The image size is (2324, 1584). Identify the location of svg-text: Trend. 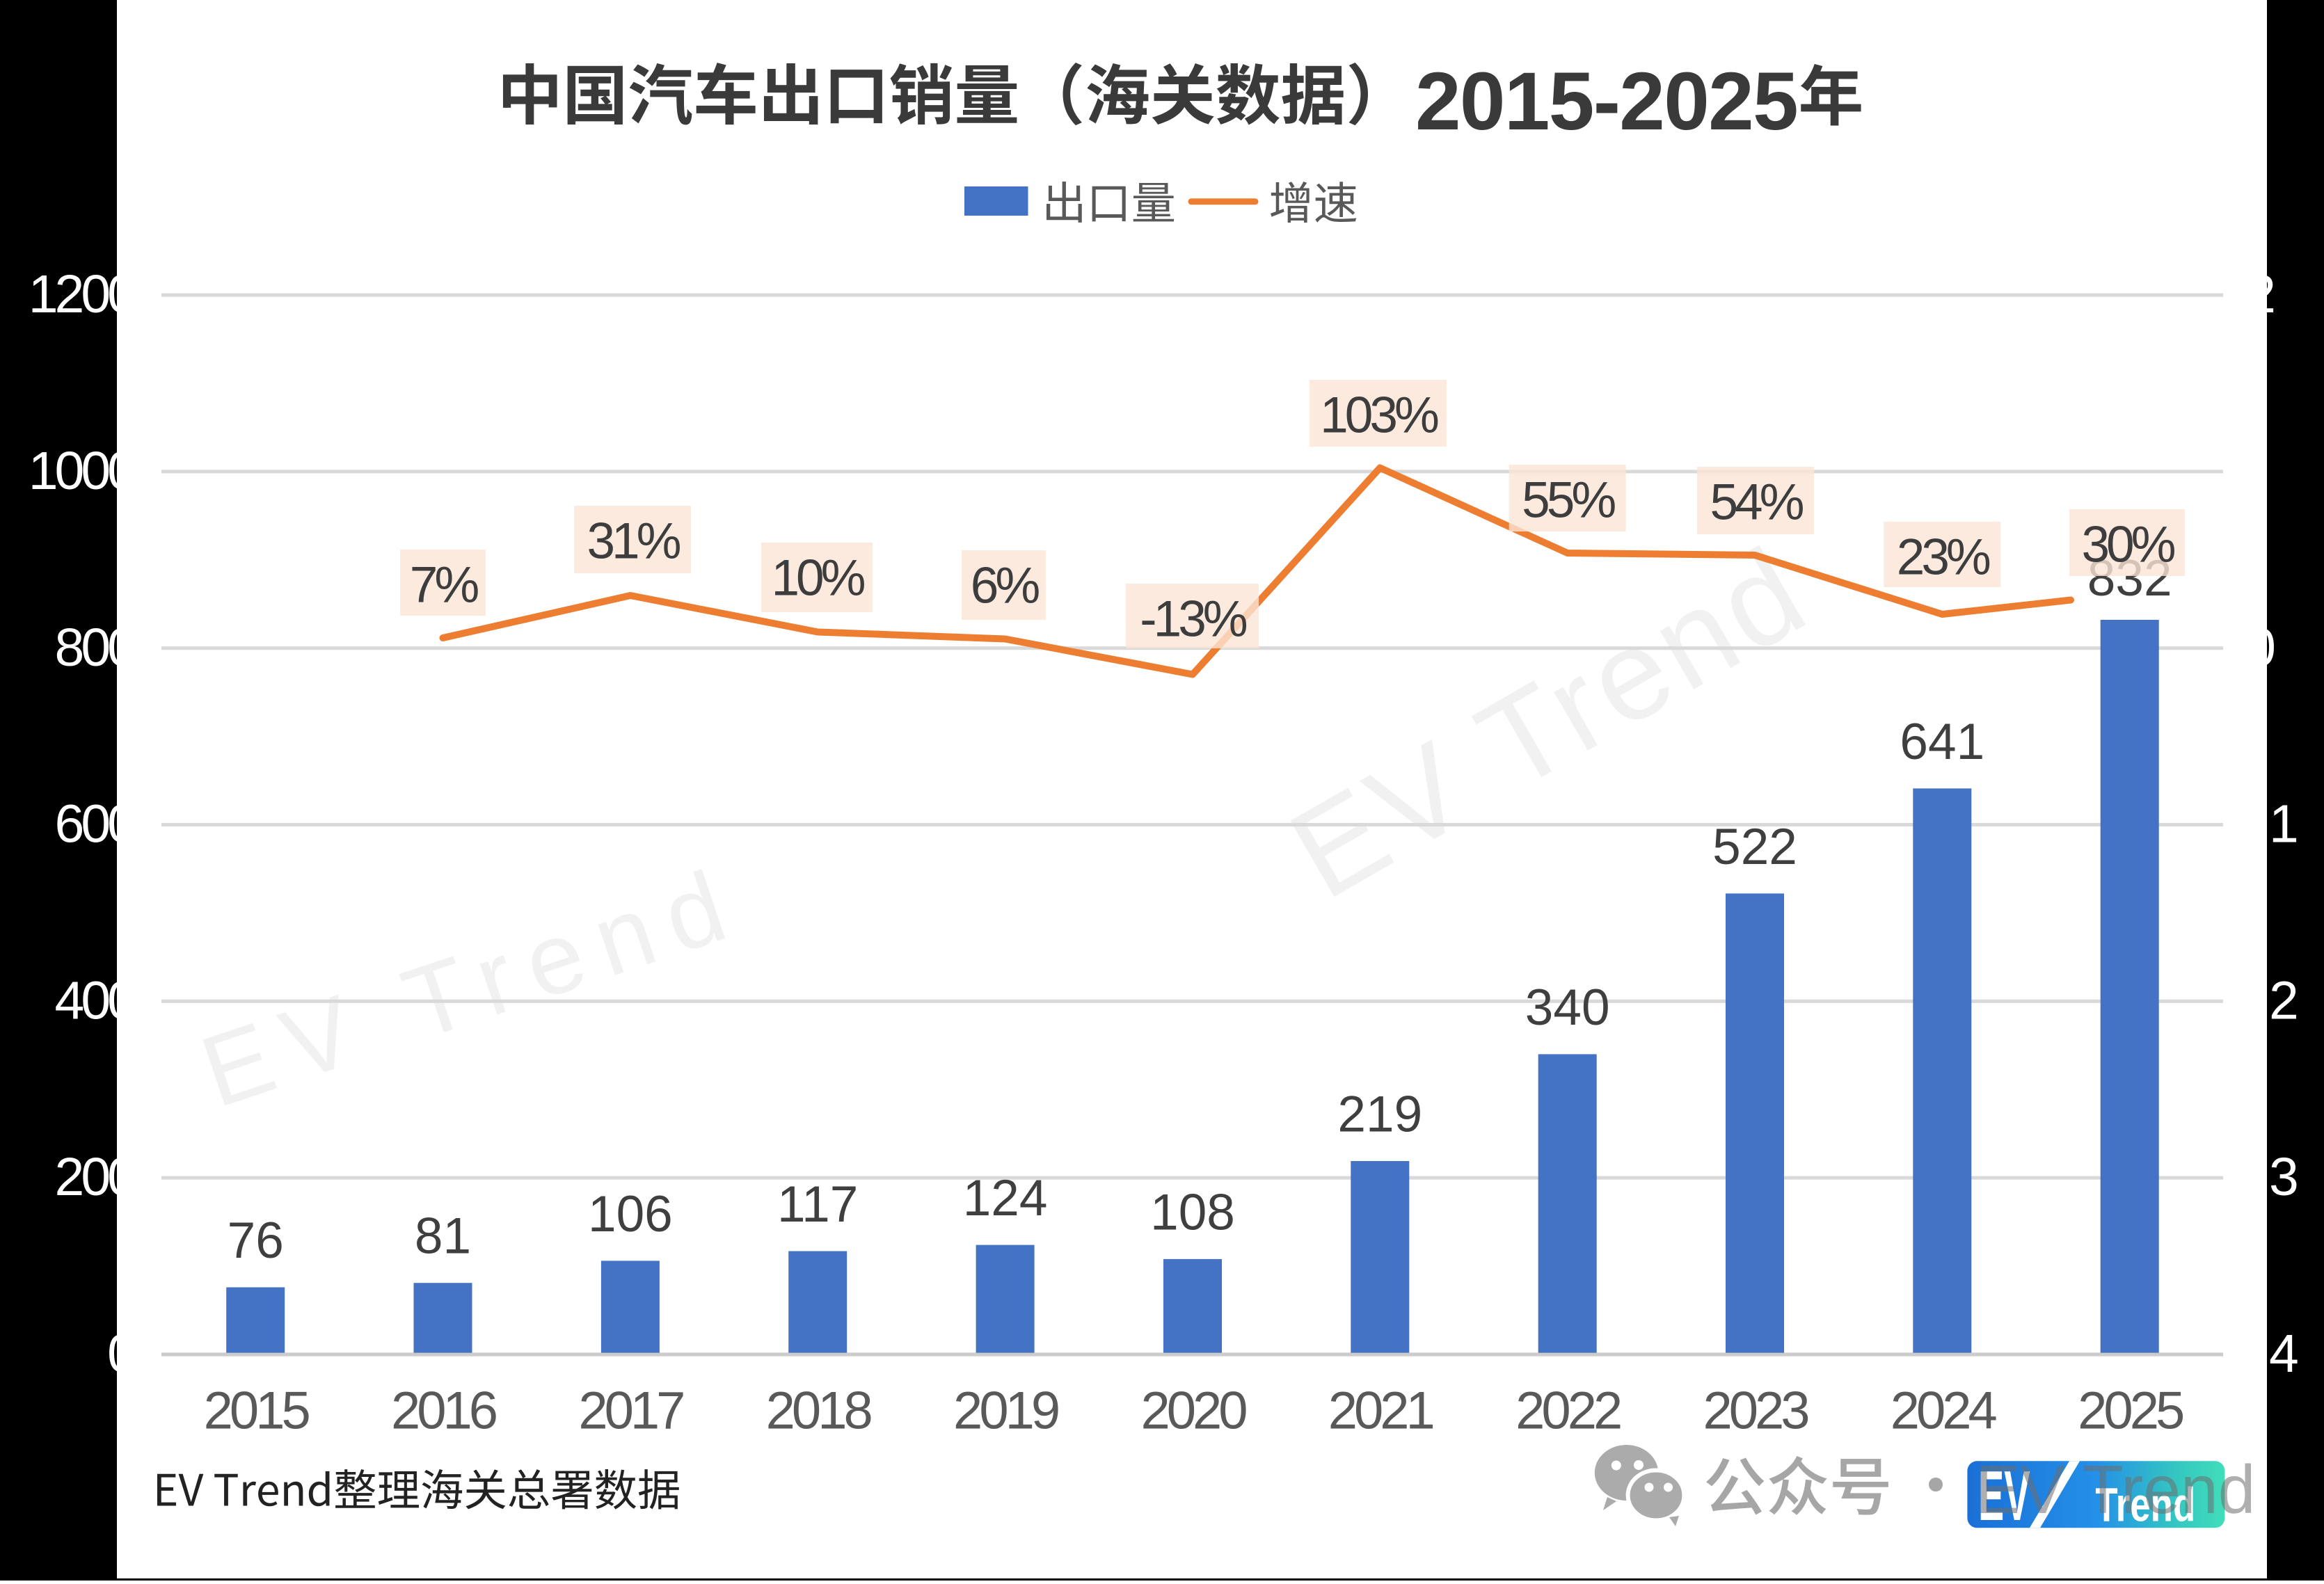
(2145, 1504).